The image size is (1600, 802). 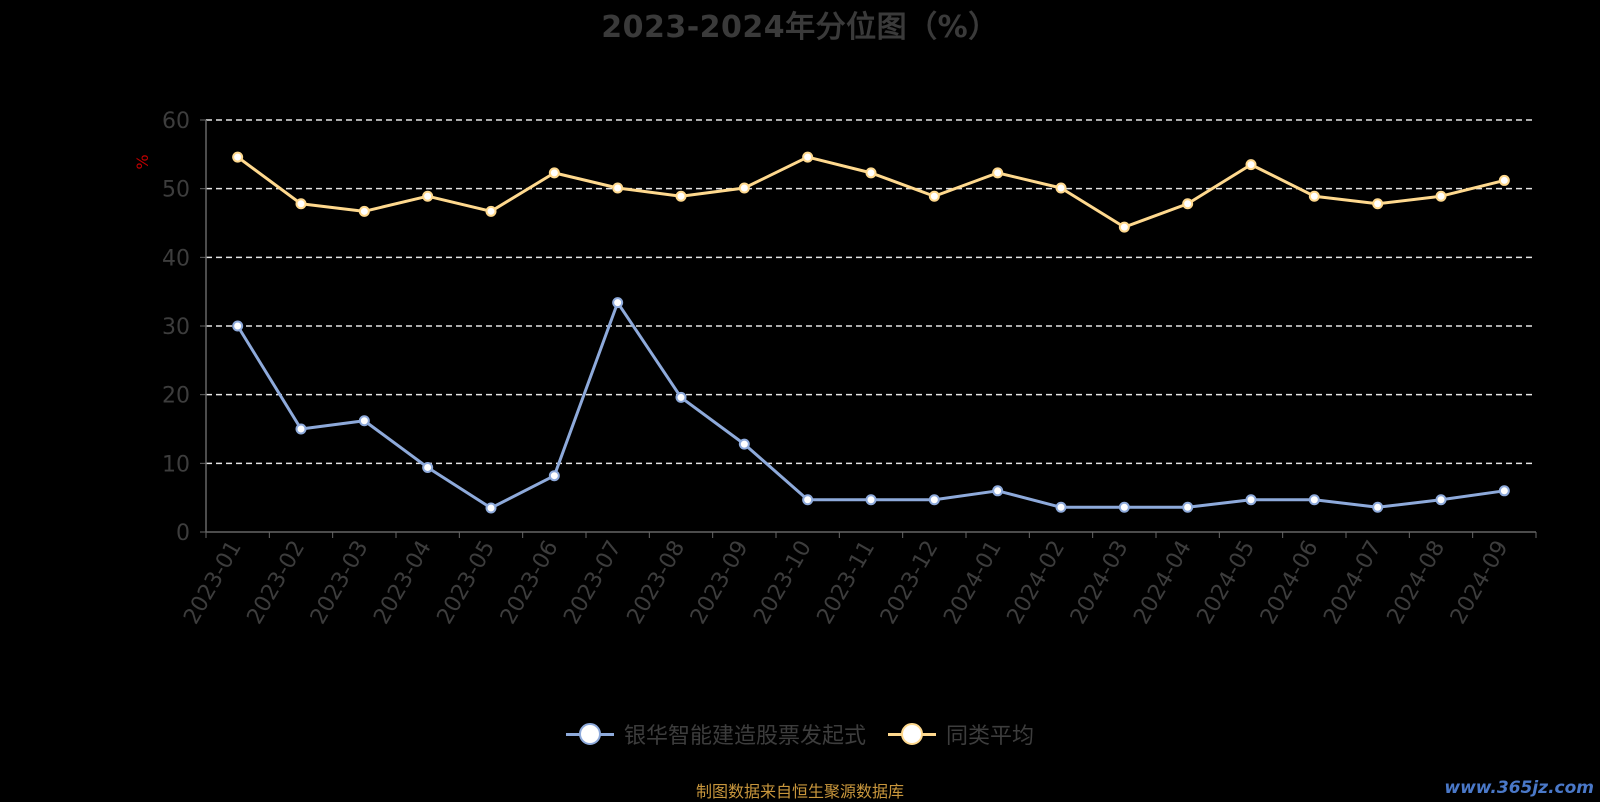 I want to click on x-tick-label: 2023-05, so click(x=467, y=583).